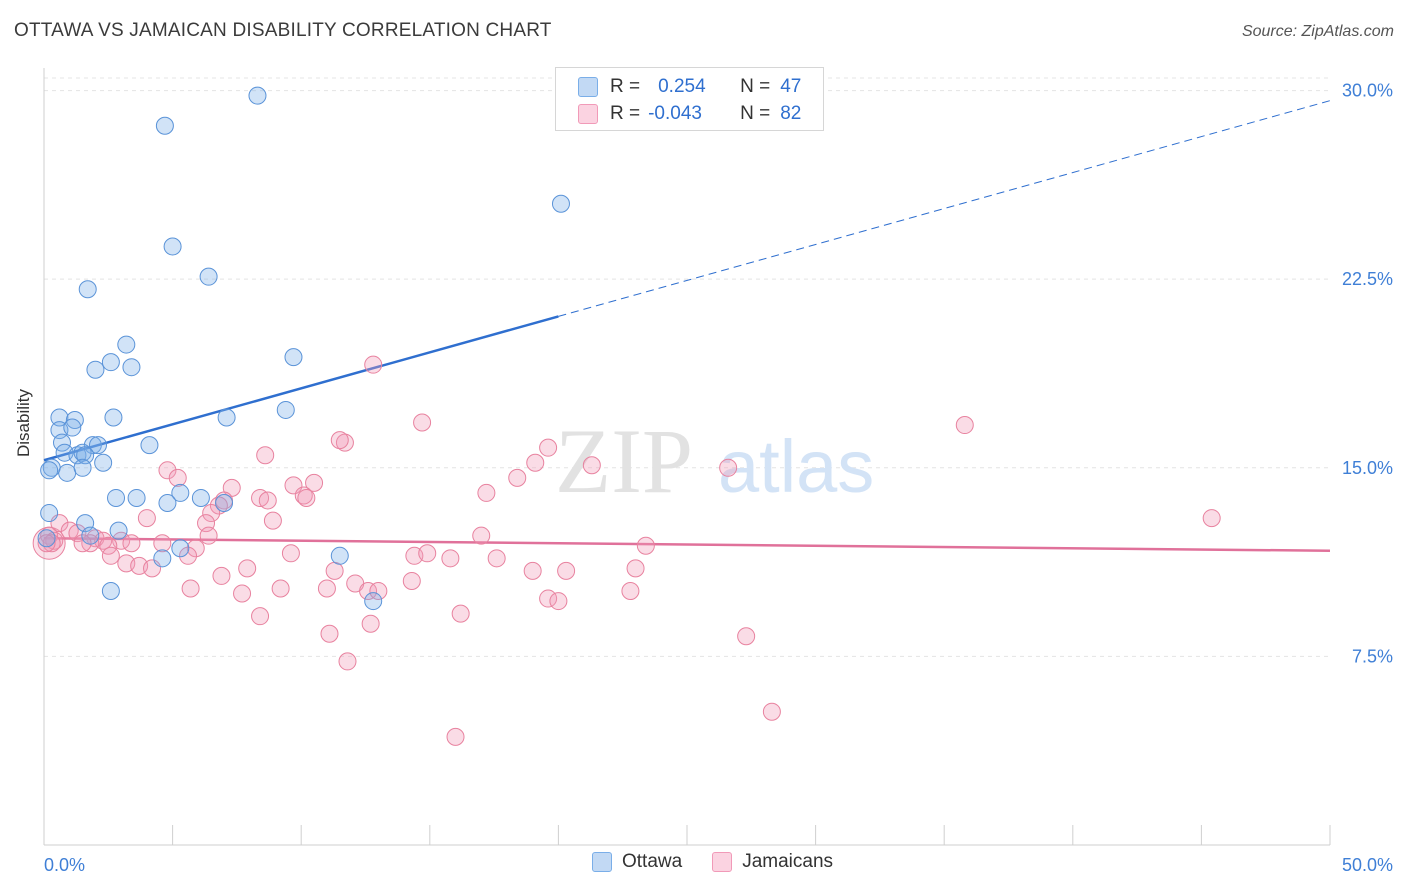 The height and width of the screenshot is (892, 1406). What do you see at coordinates (624, 461) in the screenshot?
I see `watermark-zip: ZIP` at bounding box center [624, 461].